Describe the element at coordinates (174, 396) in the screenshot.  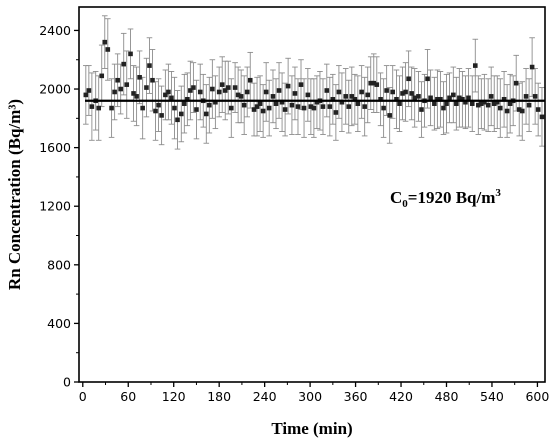
I see `x-tick-label: 120` at that location.